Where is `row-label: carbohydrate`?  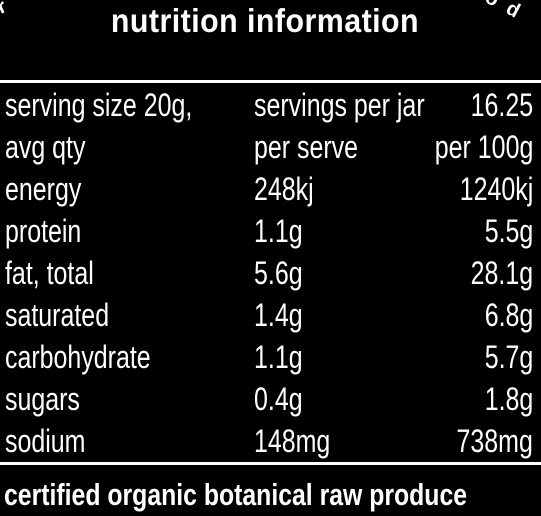
row-label: carbohydrate is located at coordinates (78, 357).